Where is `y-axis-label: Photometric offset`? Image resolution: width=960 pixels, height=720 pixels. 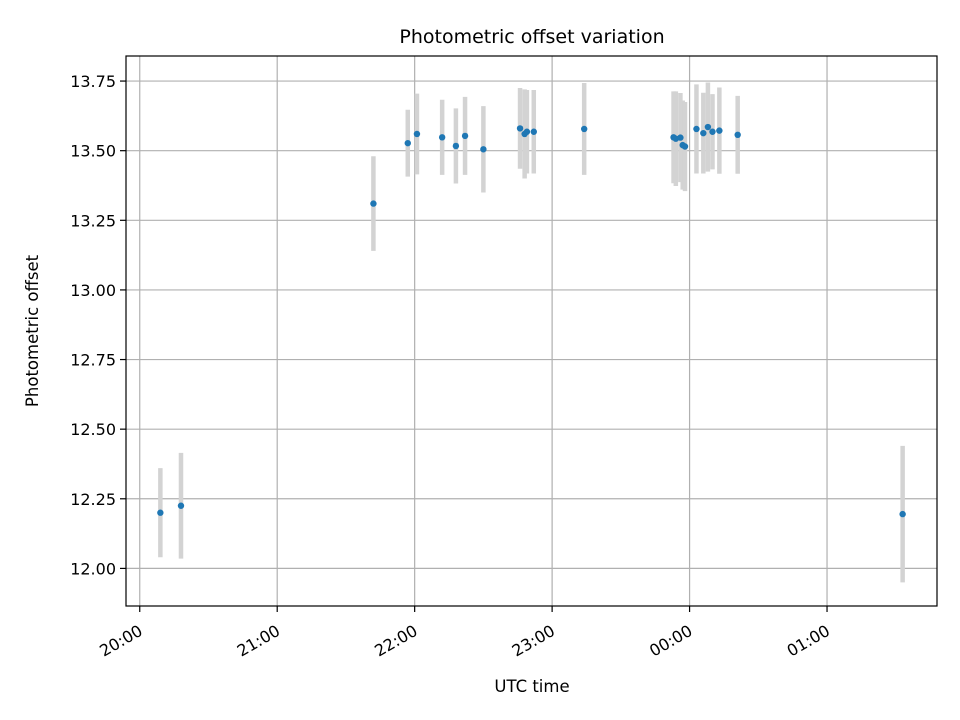 y-axis-label: Photometric offset is located at coordinates (32, 330).